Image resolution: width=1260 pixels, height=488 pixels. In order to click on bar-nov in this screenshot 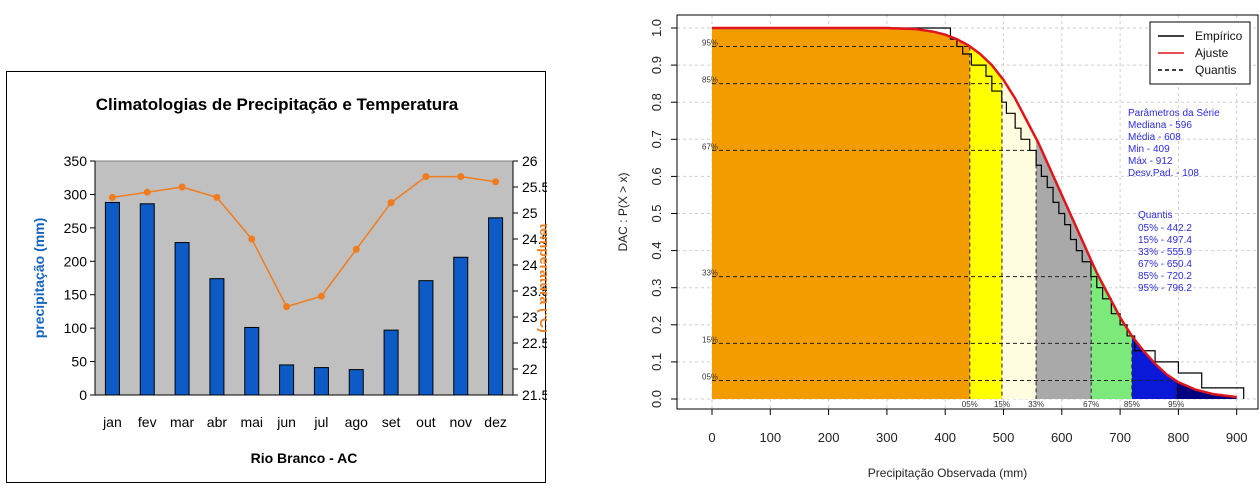, I will do `click(461, 326)`.